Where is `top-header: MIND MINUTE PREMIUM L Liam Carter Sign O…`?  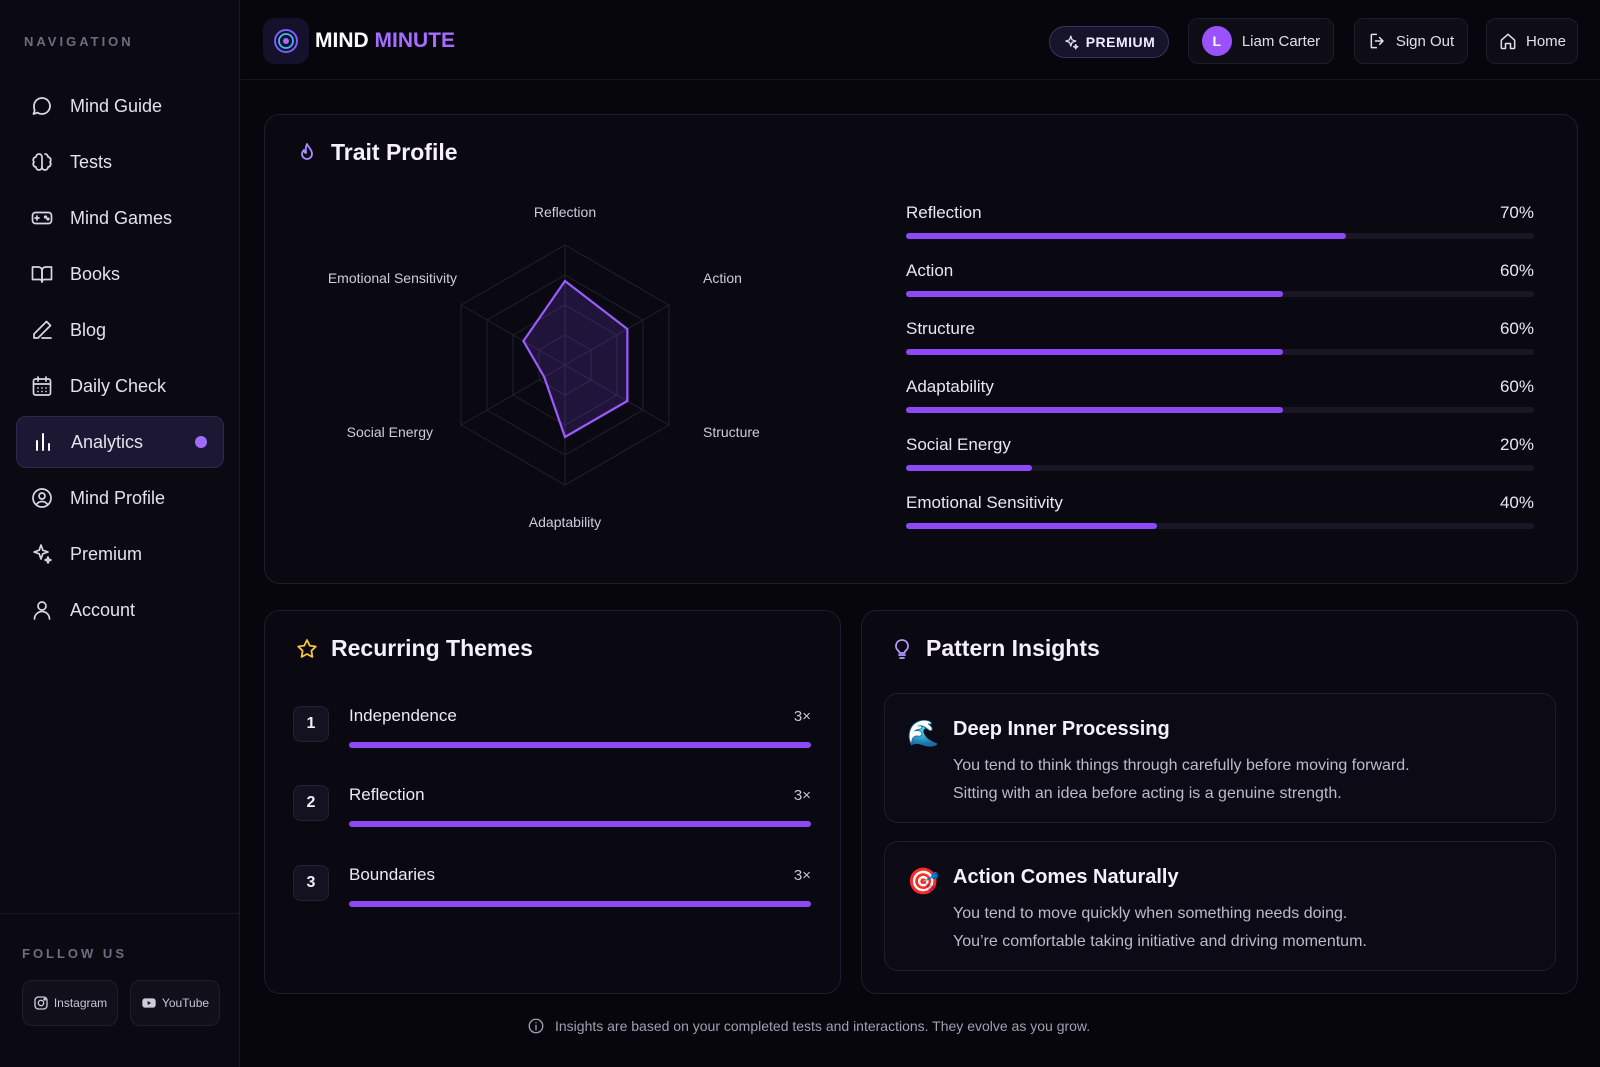
top-header: MIND MINUTE PREMIUM L Liam Carter Sign O… is located at coordinates (920, 40).